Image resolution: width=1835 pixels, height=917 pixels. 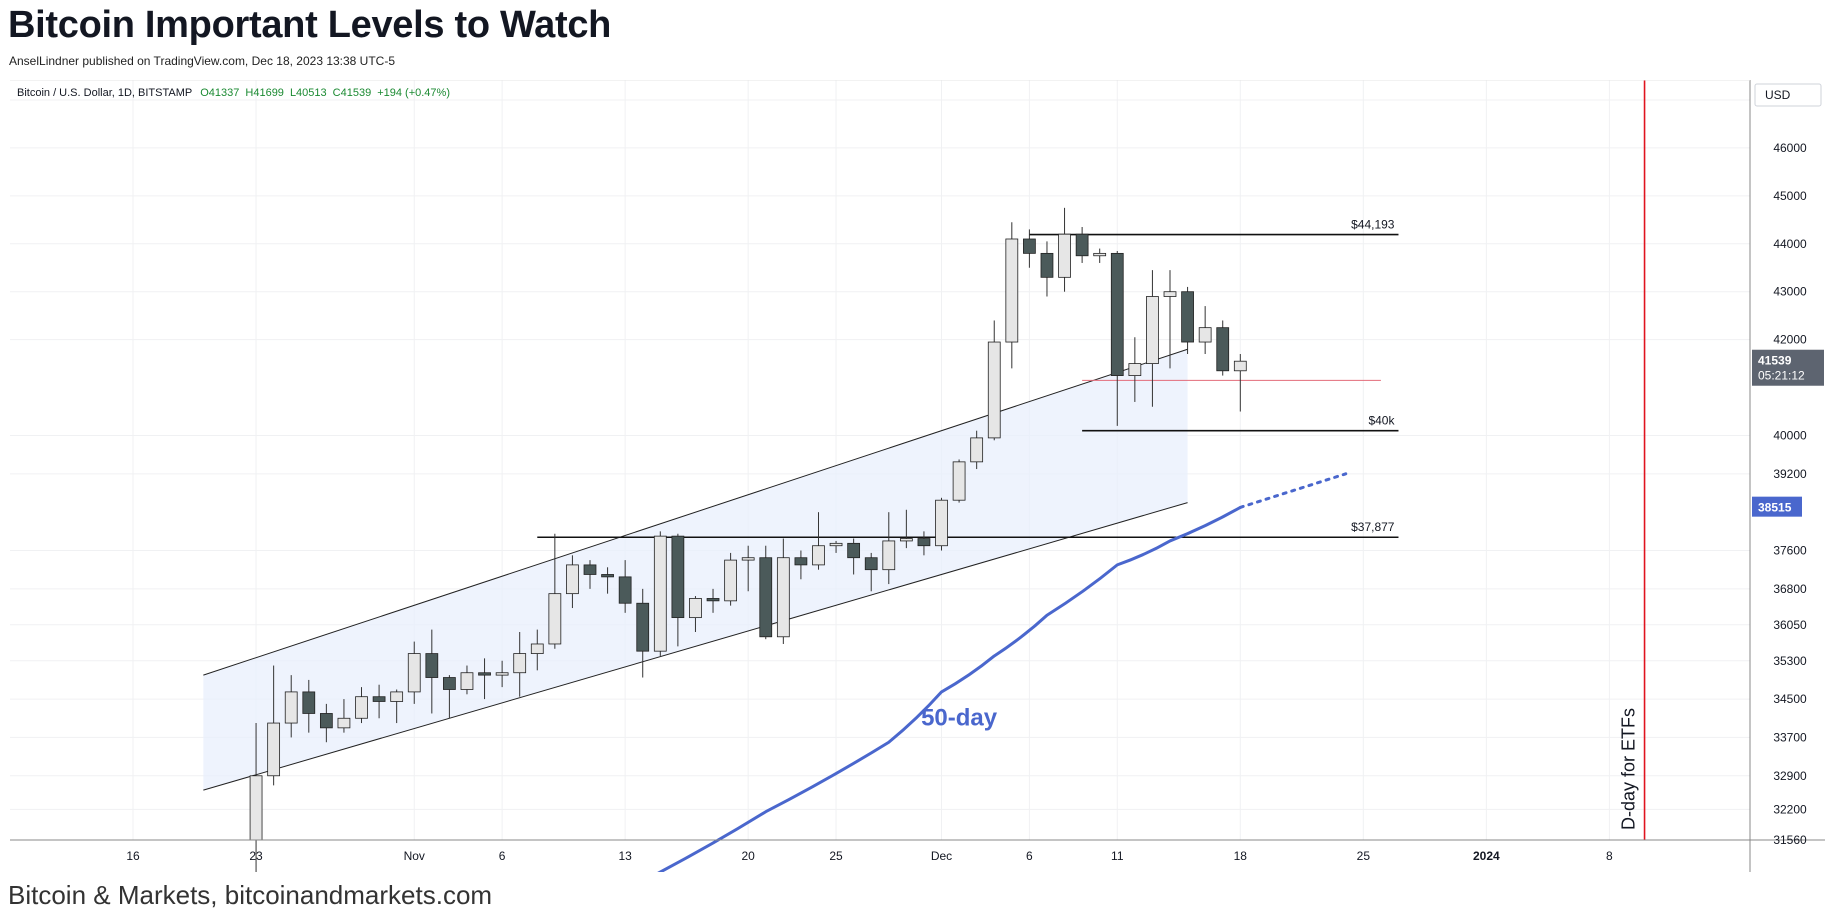 I want to click on level-label: $44,193, so click(x=1373, y=225).